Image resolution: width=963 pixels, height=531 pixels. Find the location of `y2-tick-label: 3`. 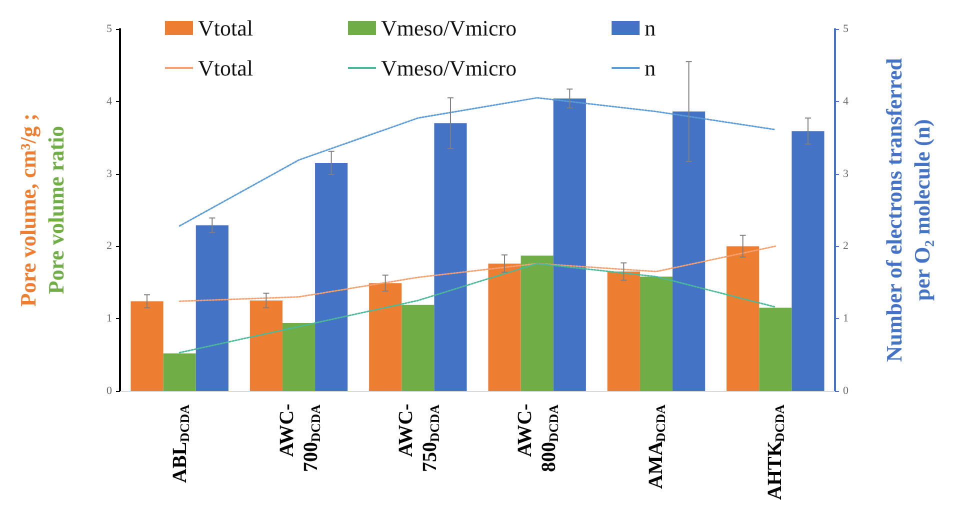

y2-tick-label: 3 is located at coordinates (846, 174).